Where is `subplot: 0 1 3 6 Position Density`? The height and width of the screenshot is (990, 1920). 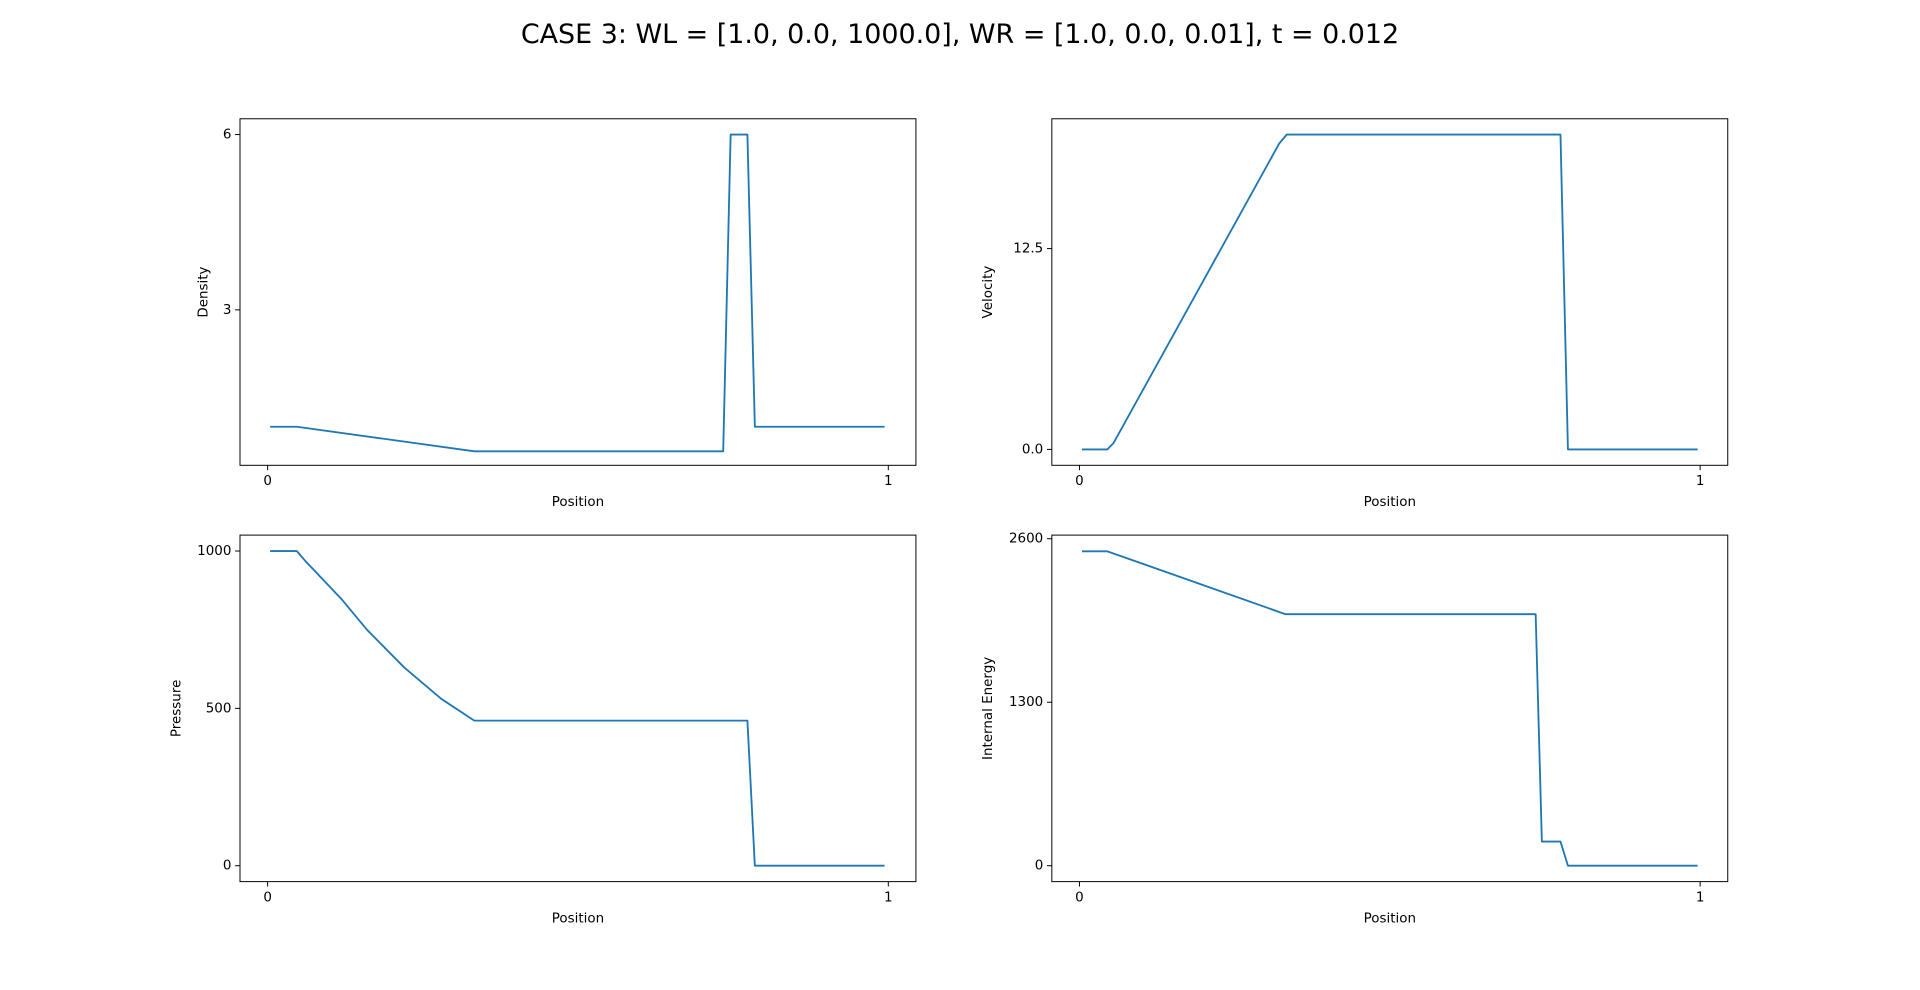
subplot: 0 1 3 6 Position Density is located at coordinates (556, 314).